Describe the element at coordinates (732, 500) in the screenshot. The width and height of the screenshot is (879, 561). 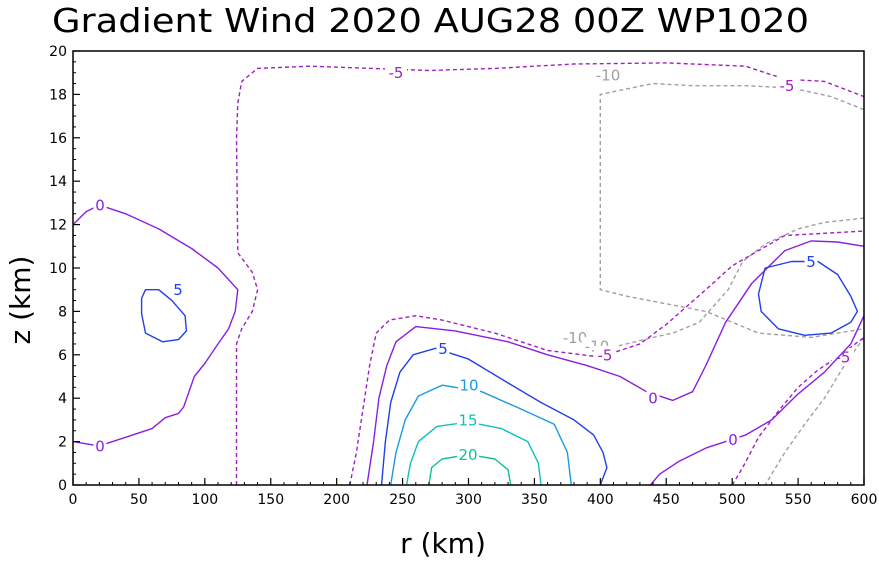
I see `x-tick-label: 500` at that location.